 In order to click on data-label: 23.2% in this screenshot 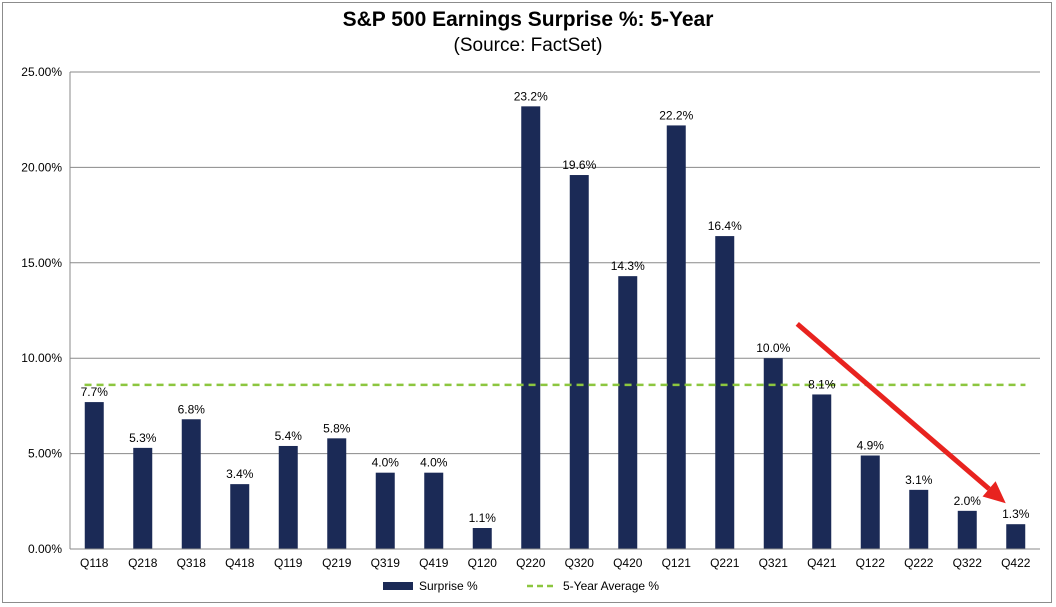, I will do `click(531, 96)`.